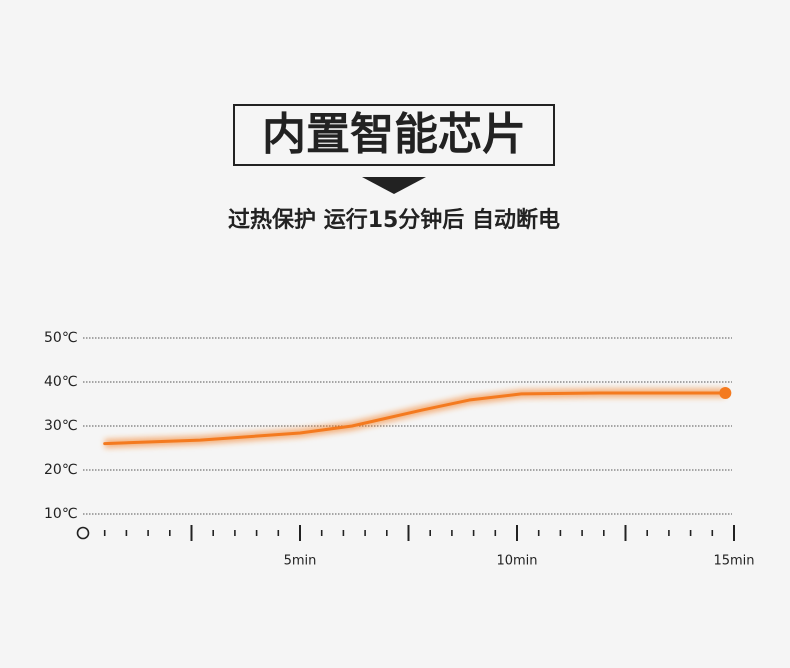 This screenshot has height=668, width=790. What do you see at coordinates (83, 533) in the screenshot?
I see `axis-origin` at bounding box center [83, 533].